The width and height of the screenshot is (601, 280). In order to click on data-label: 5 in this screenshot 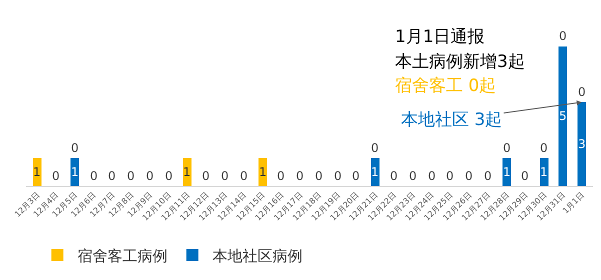, I will do `click(563, 116)`.